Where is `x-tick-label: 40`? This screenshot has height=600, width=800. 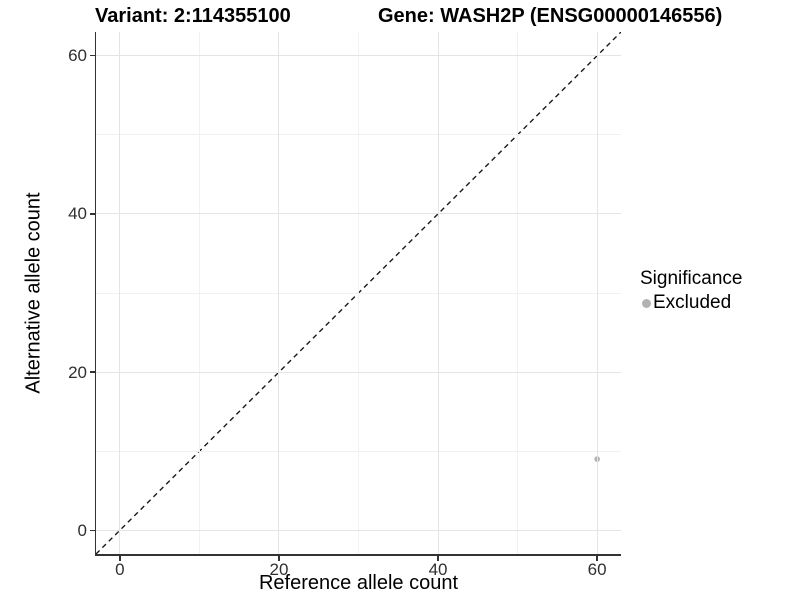
x-tick-label: 40 is located at coordinates (438, 569).